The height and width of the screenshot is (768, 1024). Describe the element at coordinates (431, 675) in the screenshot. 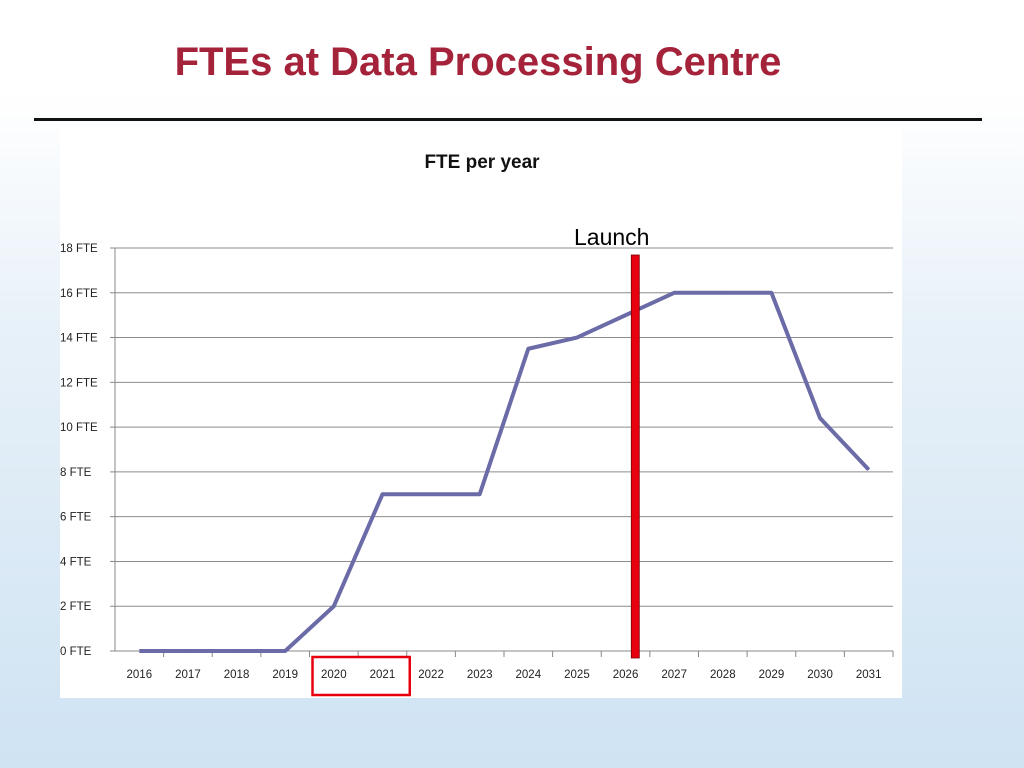

I see `x-tick-label: 2022` at that location.